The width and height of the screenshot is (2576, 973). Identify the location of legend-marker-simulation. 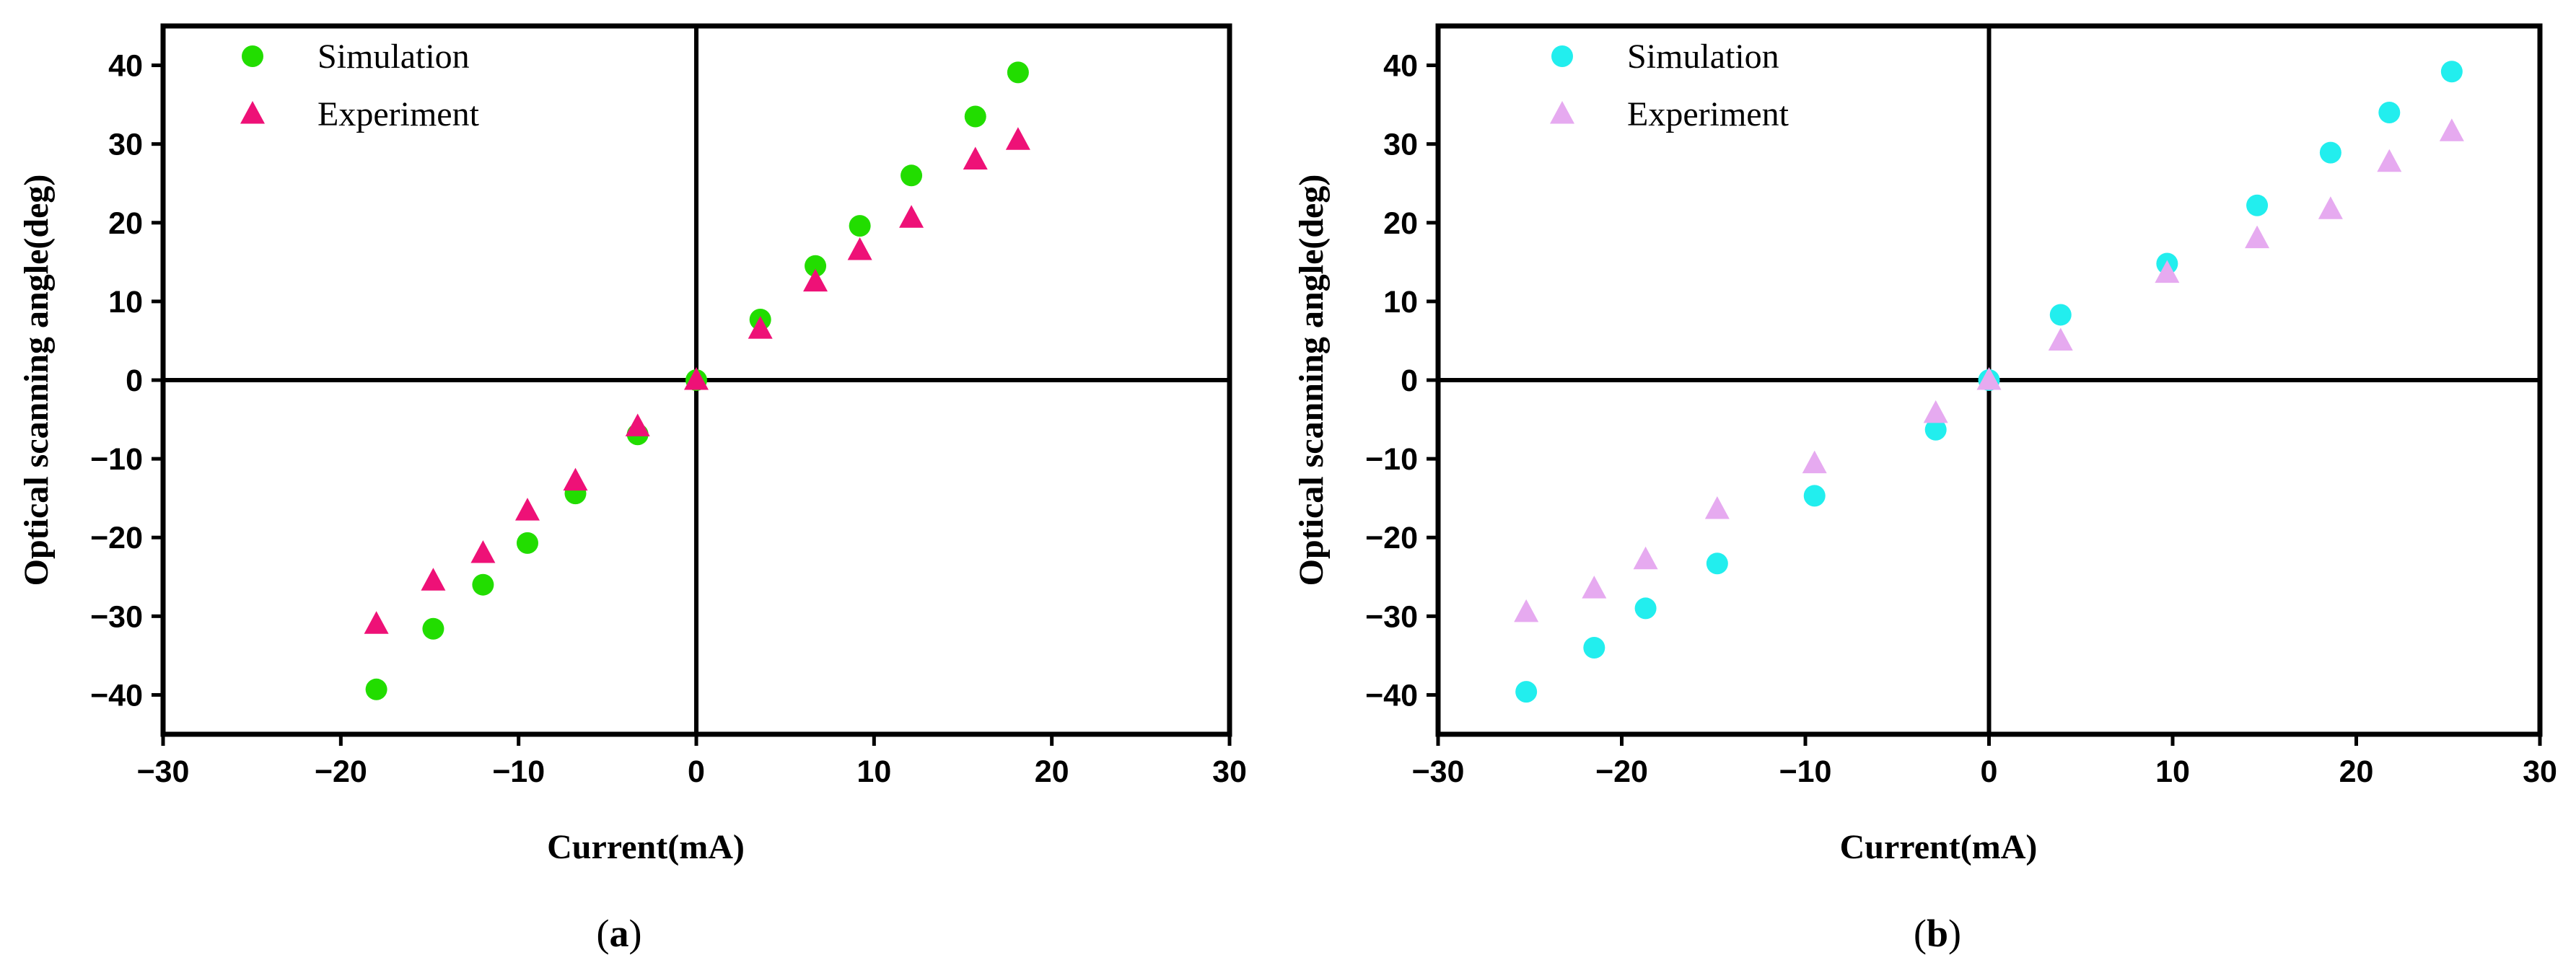
(252, 56).